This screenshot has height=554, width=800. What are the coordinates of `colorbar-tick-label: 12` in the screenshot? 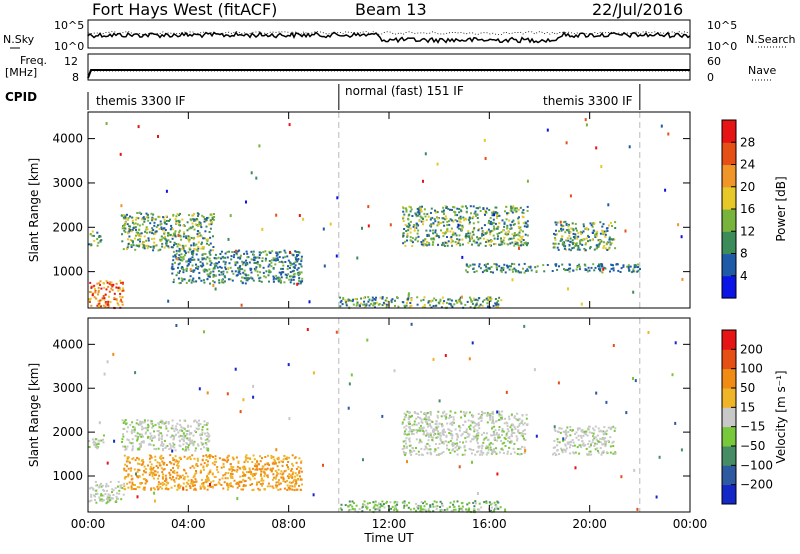 It's located at (747, 231).